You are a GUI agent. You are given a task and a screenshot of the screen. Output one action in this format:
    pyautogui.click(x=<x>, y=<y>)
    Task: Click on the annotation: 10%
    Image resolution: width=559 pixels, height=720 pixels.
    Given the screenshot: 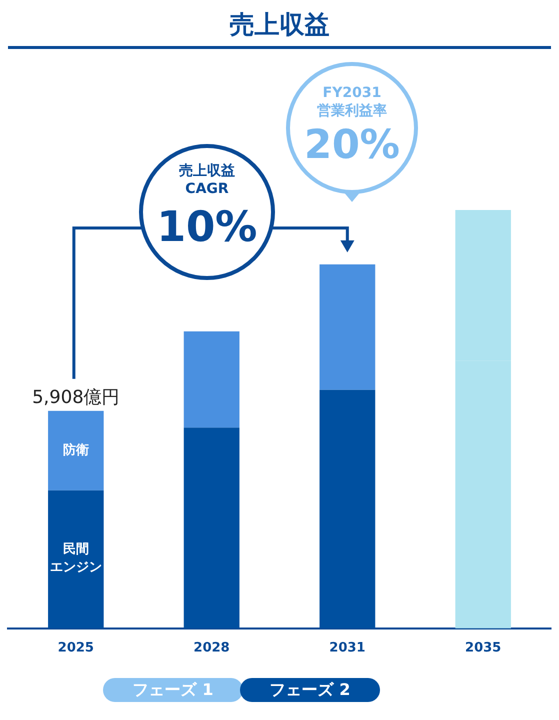 What is the action you would take?
    pyautogui.click(x=207, y=226)
    